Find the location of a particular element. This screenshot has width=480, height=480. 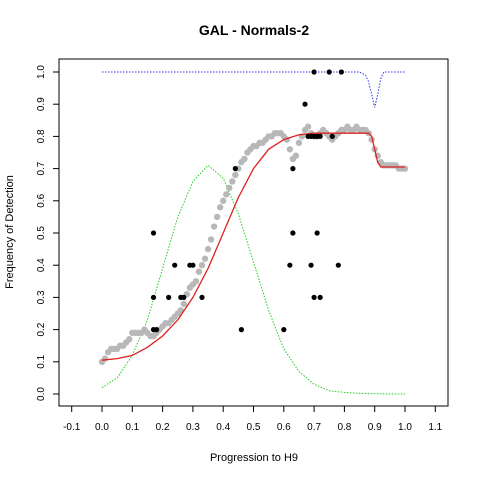

y-tick-label: 0.1 is located at coordinates (41, 361).